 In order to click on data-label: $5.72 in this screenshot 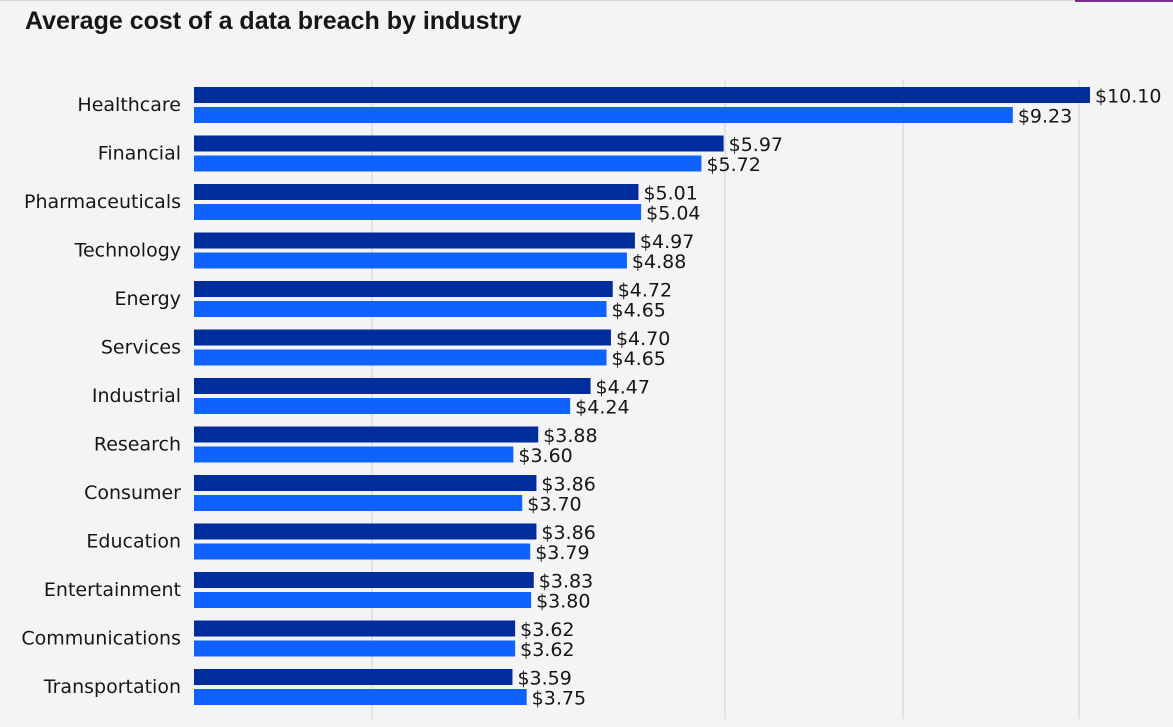, I will do `click(733, 165)`.